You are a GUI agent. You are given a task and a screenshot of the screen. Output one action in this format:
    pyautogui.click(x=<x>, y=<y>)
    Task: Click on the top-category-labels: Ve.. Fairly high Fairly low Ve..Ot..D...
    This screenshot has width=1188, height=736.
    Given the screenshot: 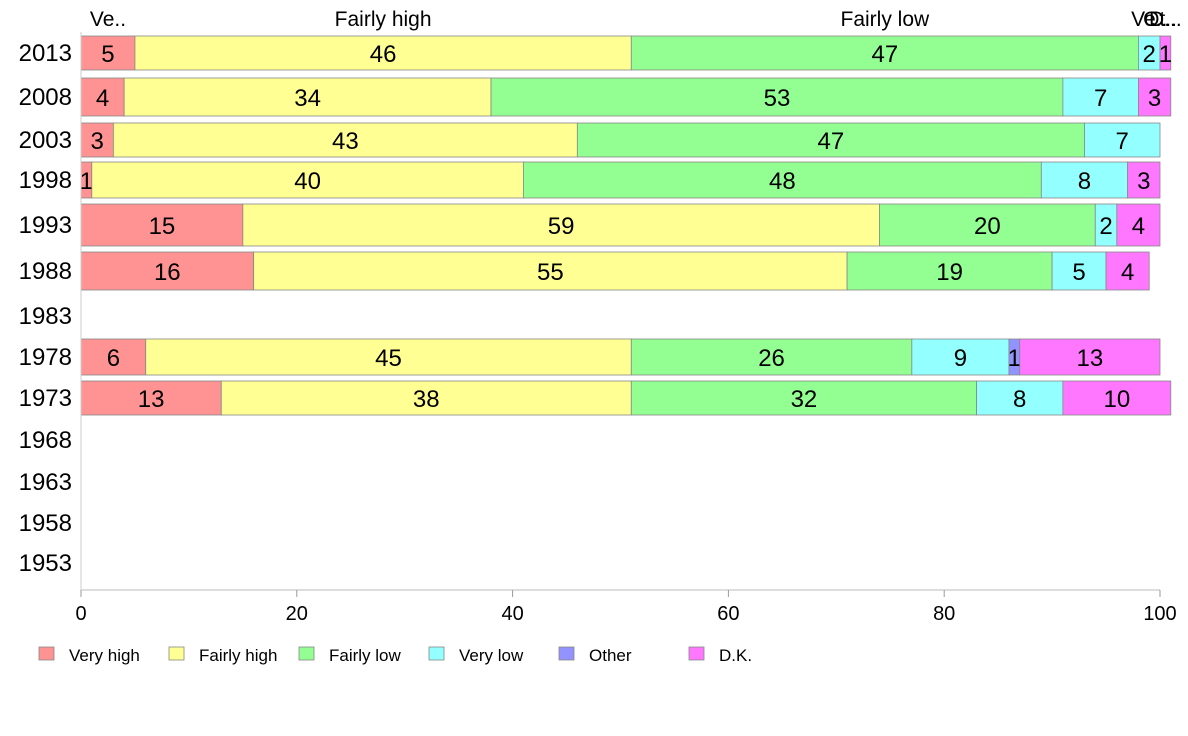 What is the action you would take?
    pyautogui.click(x=636, y=19)
    